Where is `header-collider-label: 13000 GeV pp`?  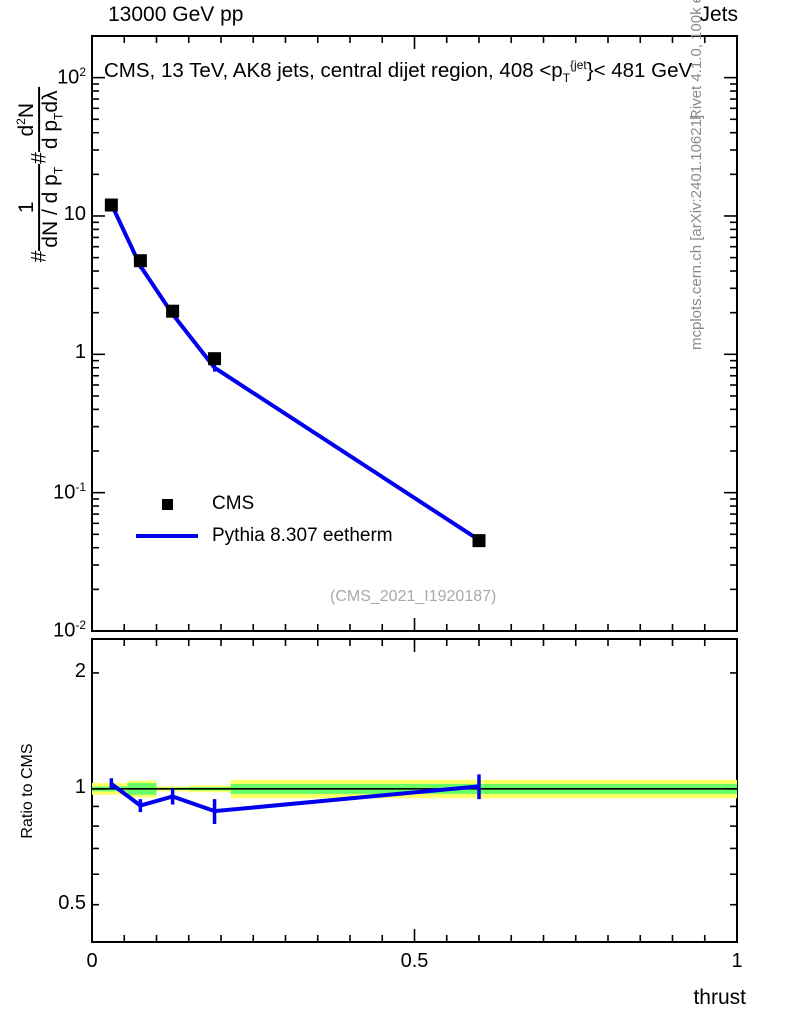
header-collider-label: 13000 GeV pp is located at coordinates (176, 14).